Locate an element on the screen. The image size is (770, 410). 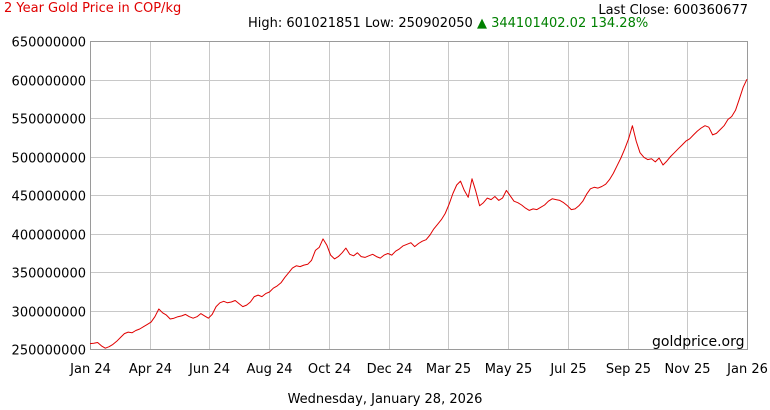
chart-title: 2 Year Gold Price in COP/kg is located at coordinates (93, 8).